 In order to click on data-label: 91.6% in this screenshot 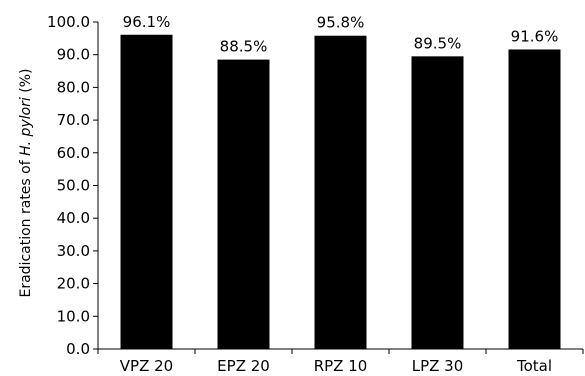, I will do `click(535, 36)`.